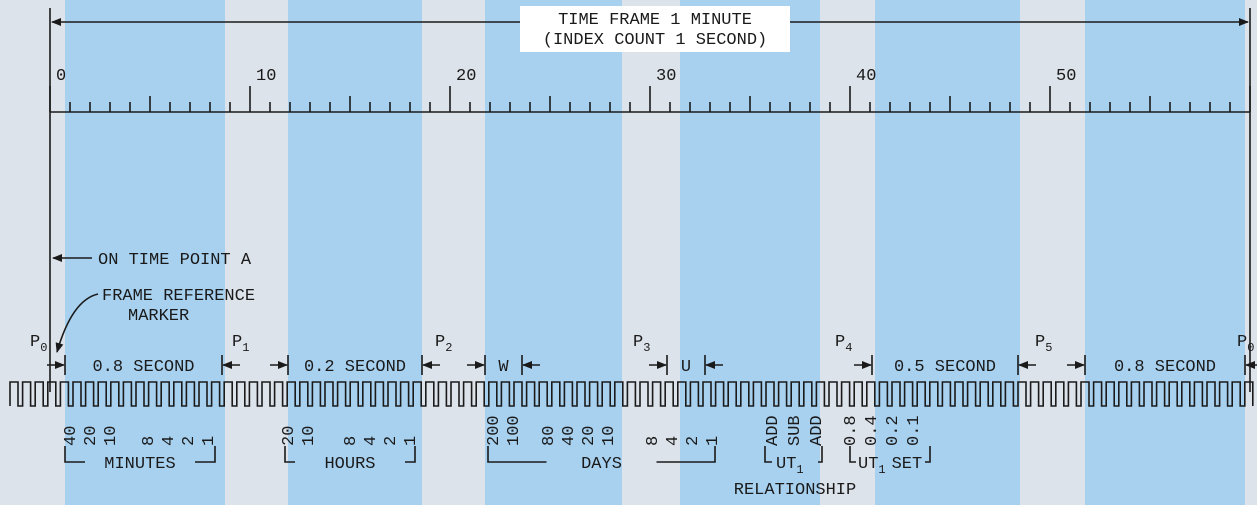  What do you see at coordinates (686, 367) in the screenshot?
I see `interval-label: U` at bounding box center [686, 367].